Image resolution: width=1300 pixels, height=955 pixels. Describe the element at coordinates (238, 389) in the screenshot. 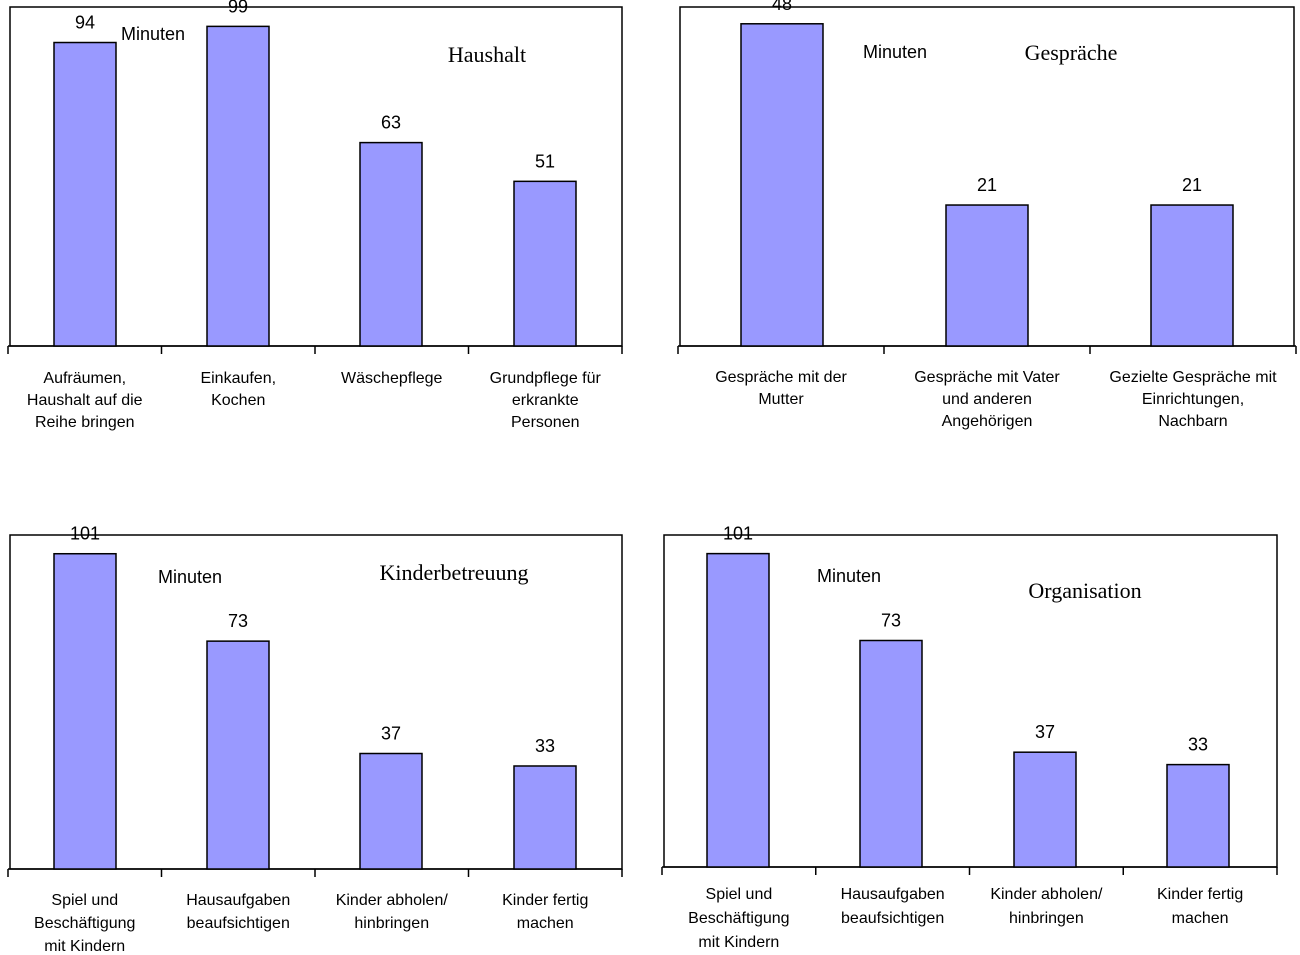

I see `category-label: Einkaufen, Kochen` at that location.